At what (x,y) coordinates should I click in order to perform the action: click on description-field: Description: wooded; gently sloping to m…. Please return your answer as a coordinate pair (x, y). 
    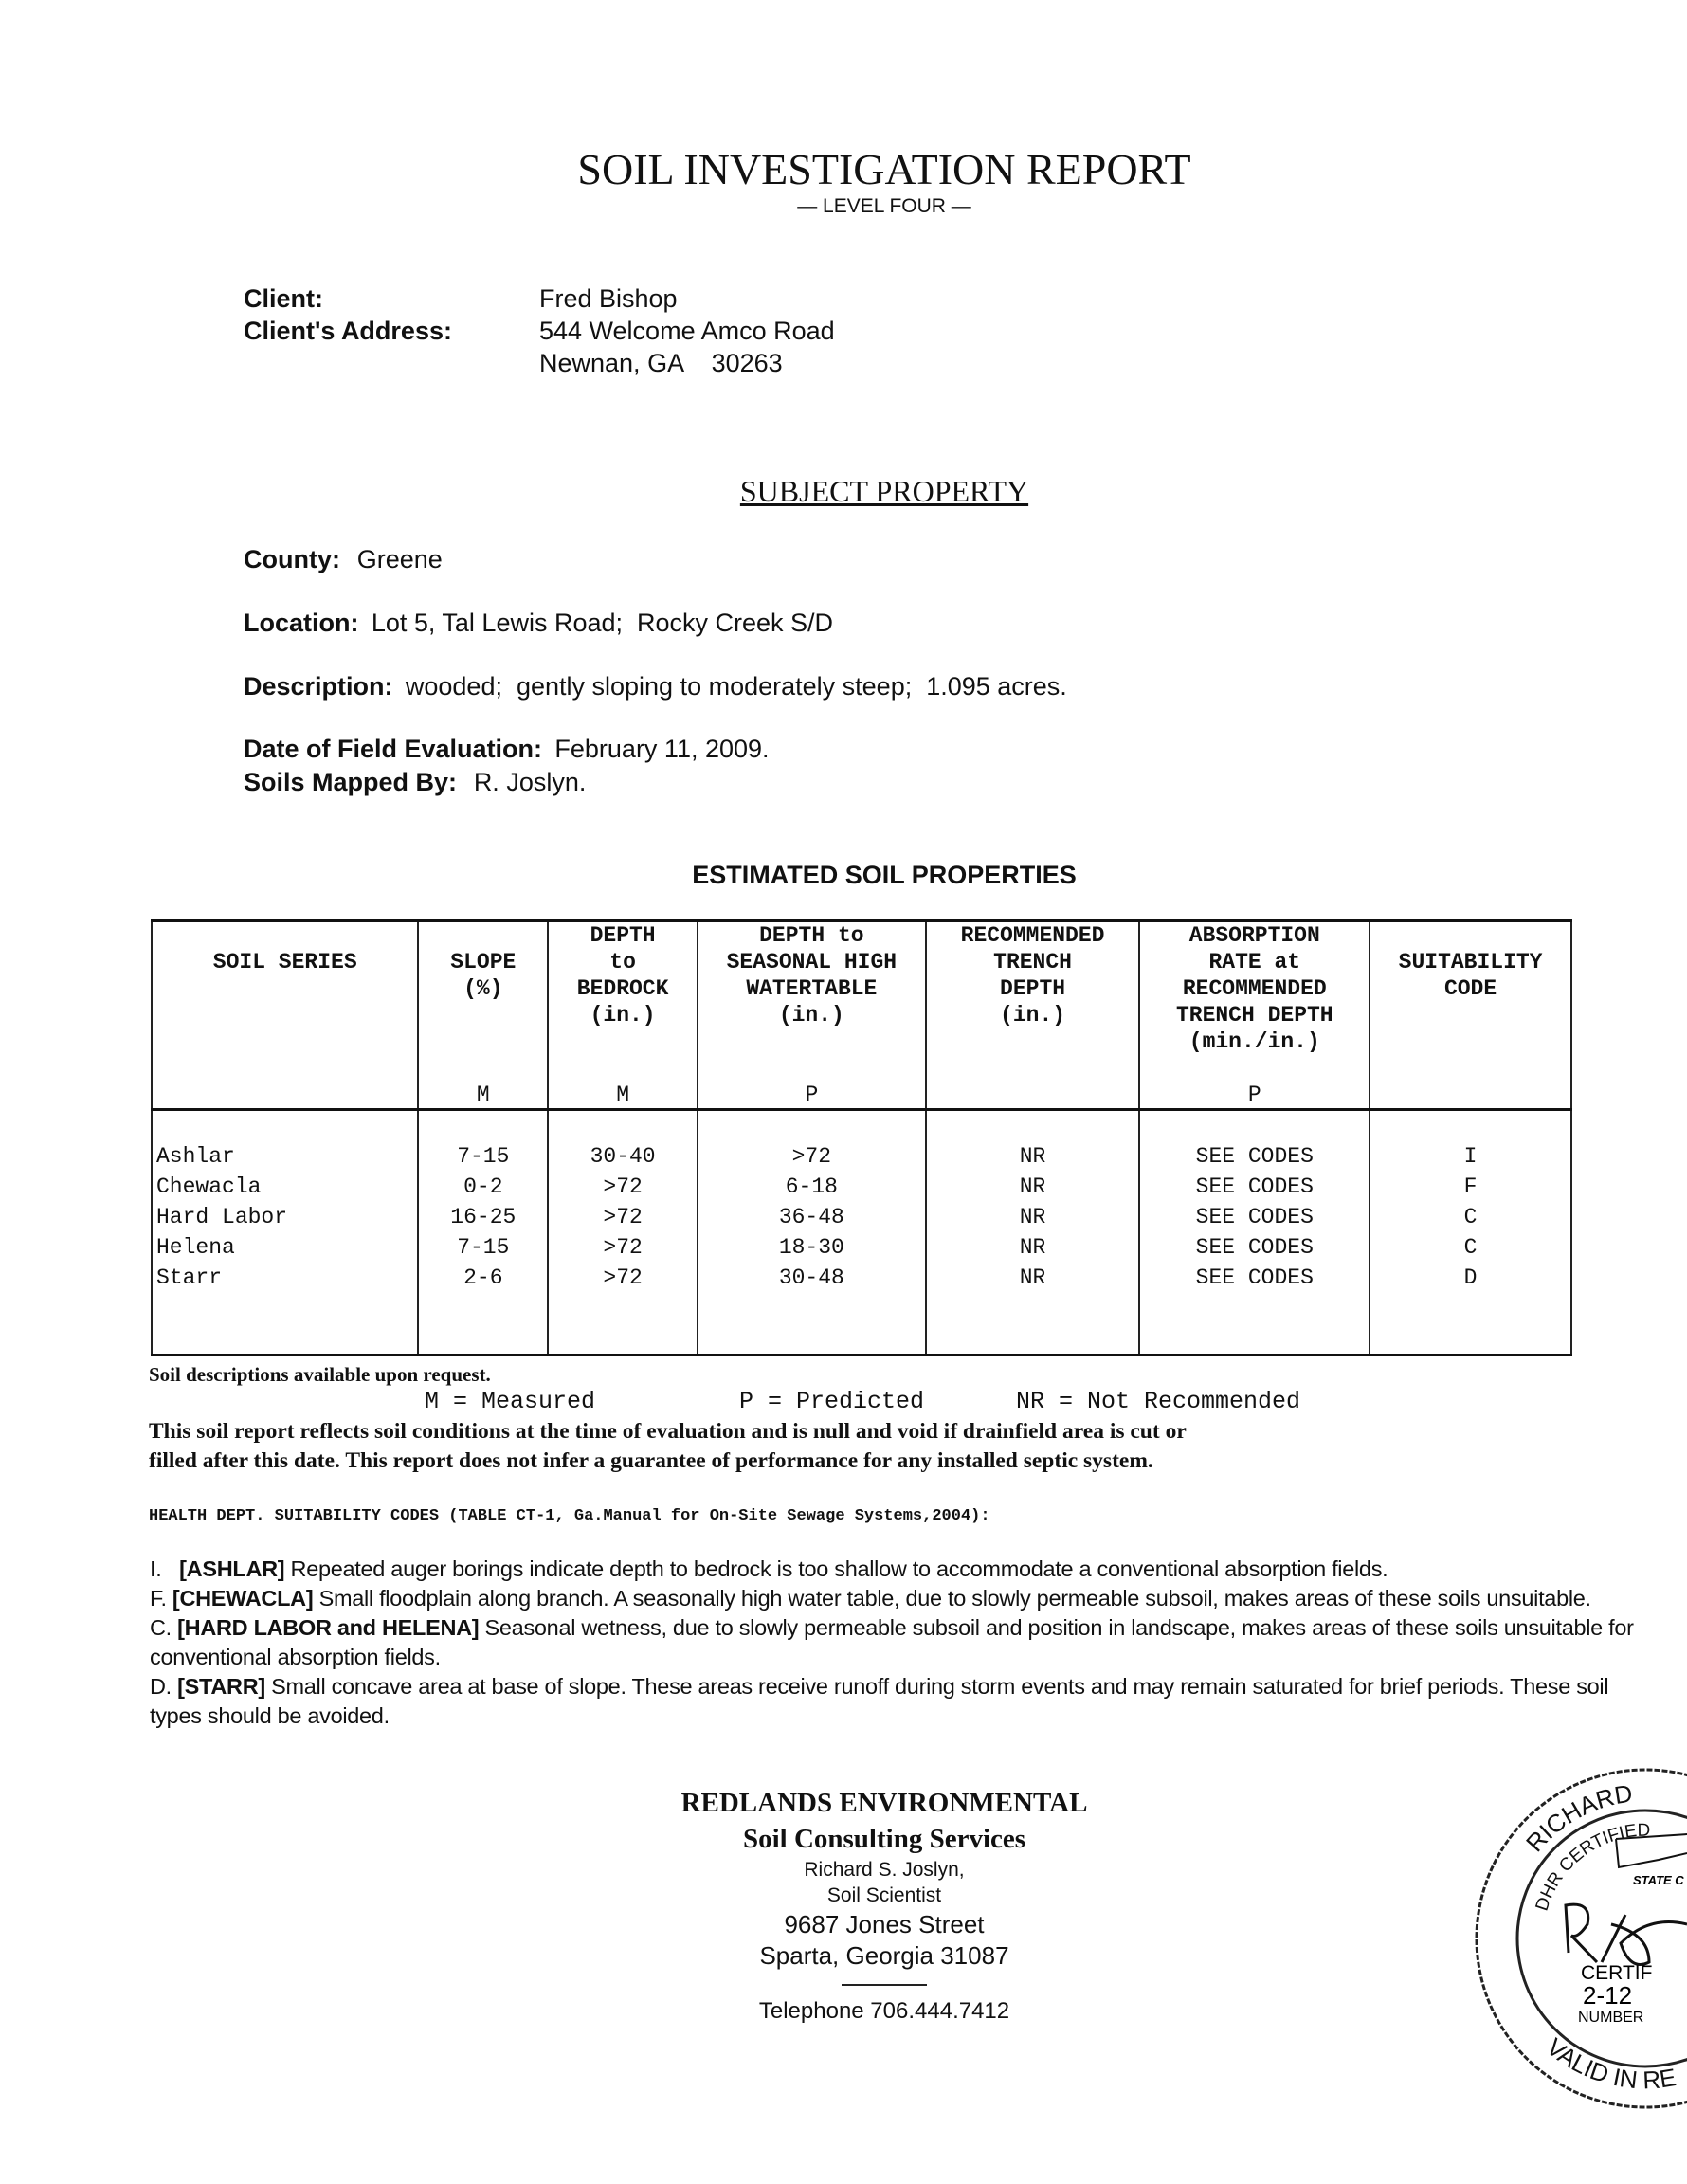
    Looking at the image, I should click on (655, 686).